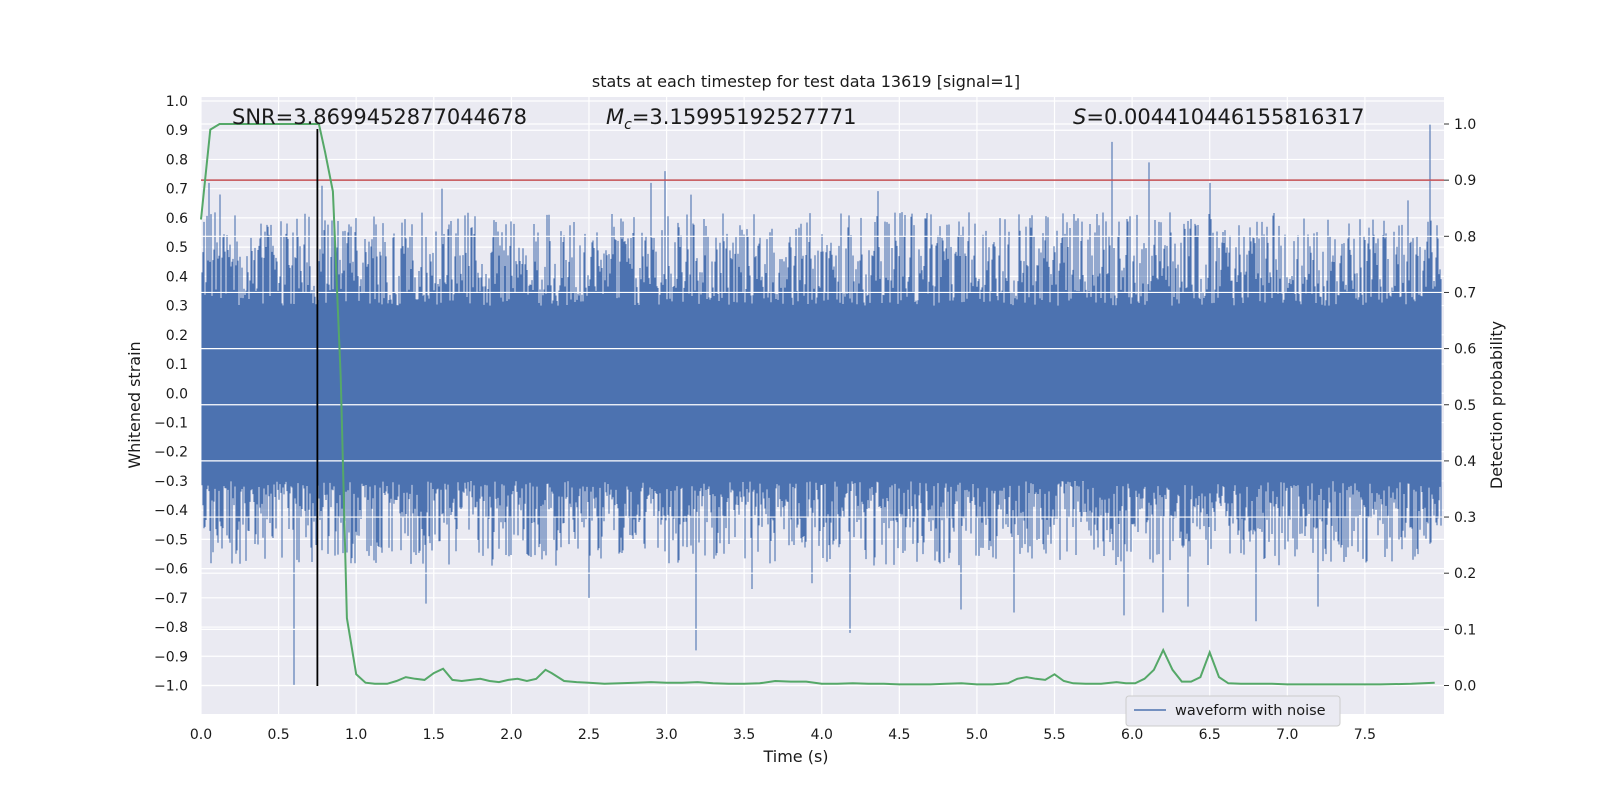 The width and height of the screenshot is (1600, 800). Describe the element at coordinates (1465, 181) in the screenshot. I see `y2-tick-label: 0.9` at that location.